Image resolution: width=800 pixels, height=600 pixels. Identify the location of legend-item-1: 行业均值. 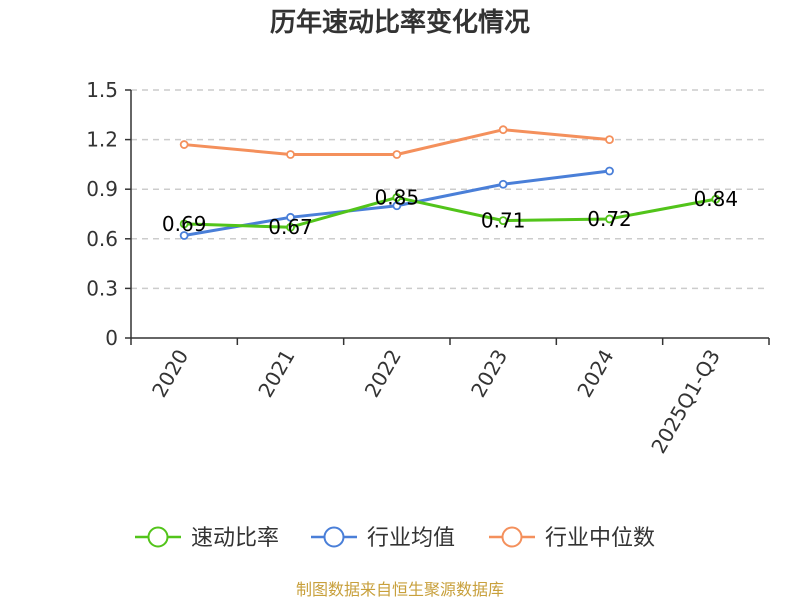
(383, 538).